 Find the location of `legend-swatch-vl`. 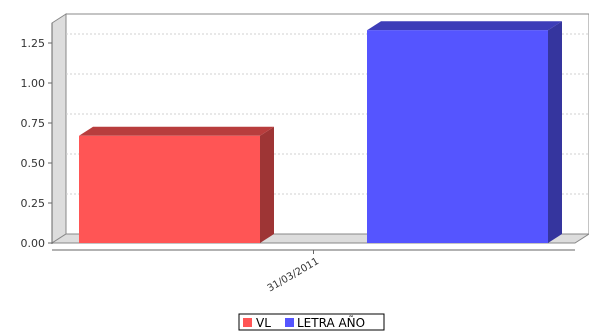

legend-swatch-vl is located at coordinates (247, 322).